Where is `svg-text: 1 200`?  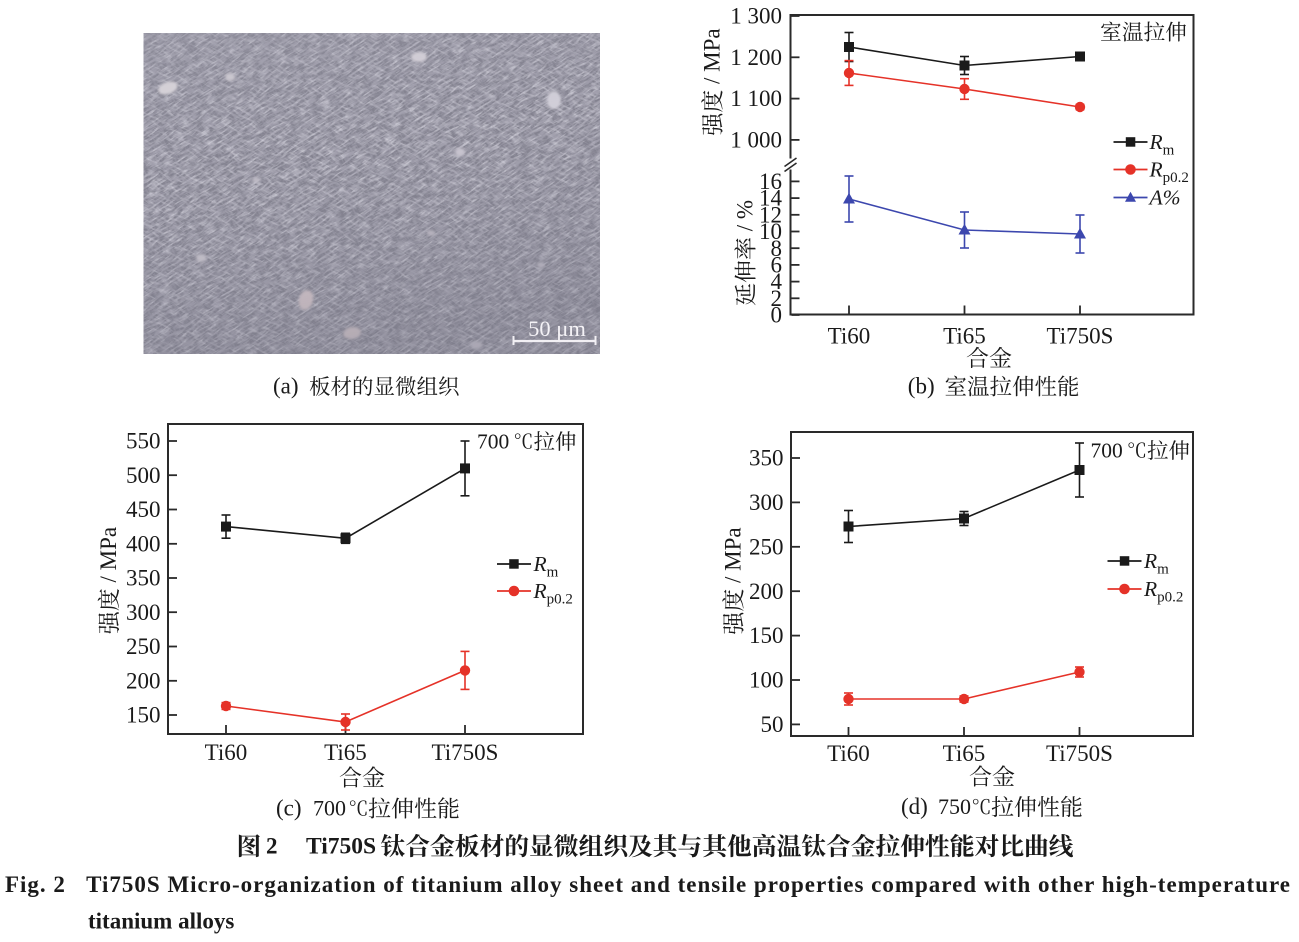
svg-text: 1 200 is located at coordinates (756, 57).